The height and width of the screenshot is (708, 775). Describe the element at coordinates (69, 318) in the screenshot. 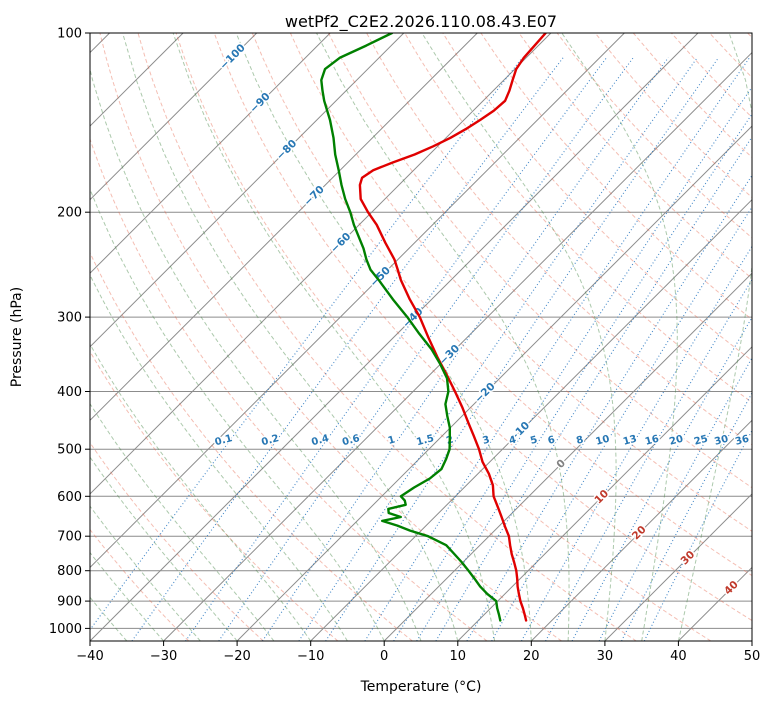

I see `y-tick-label: 300` at that location.